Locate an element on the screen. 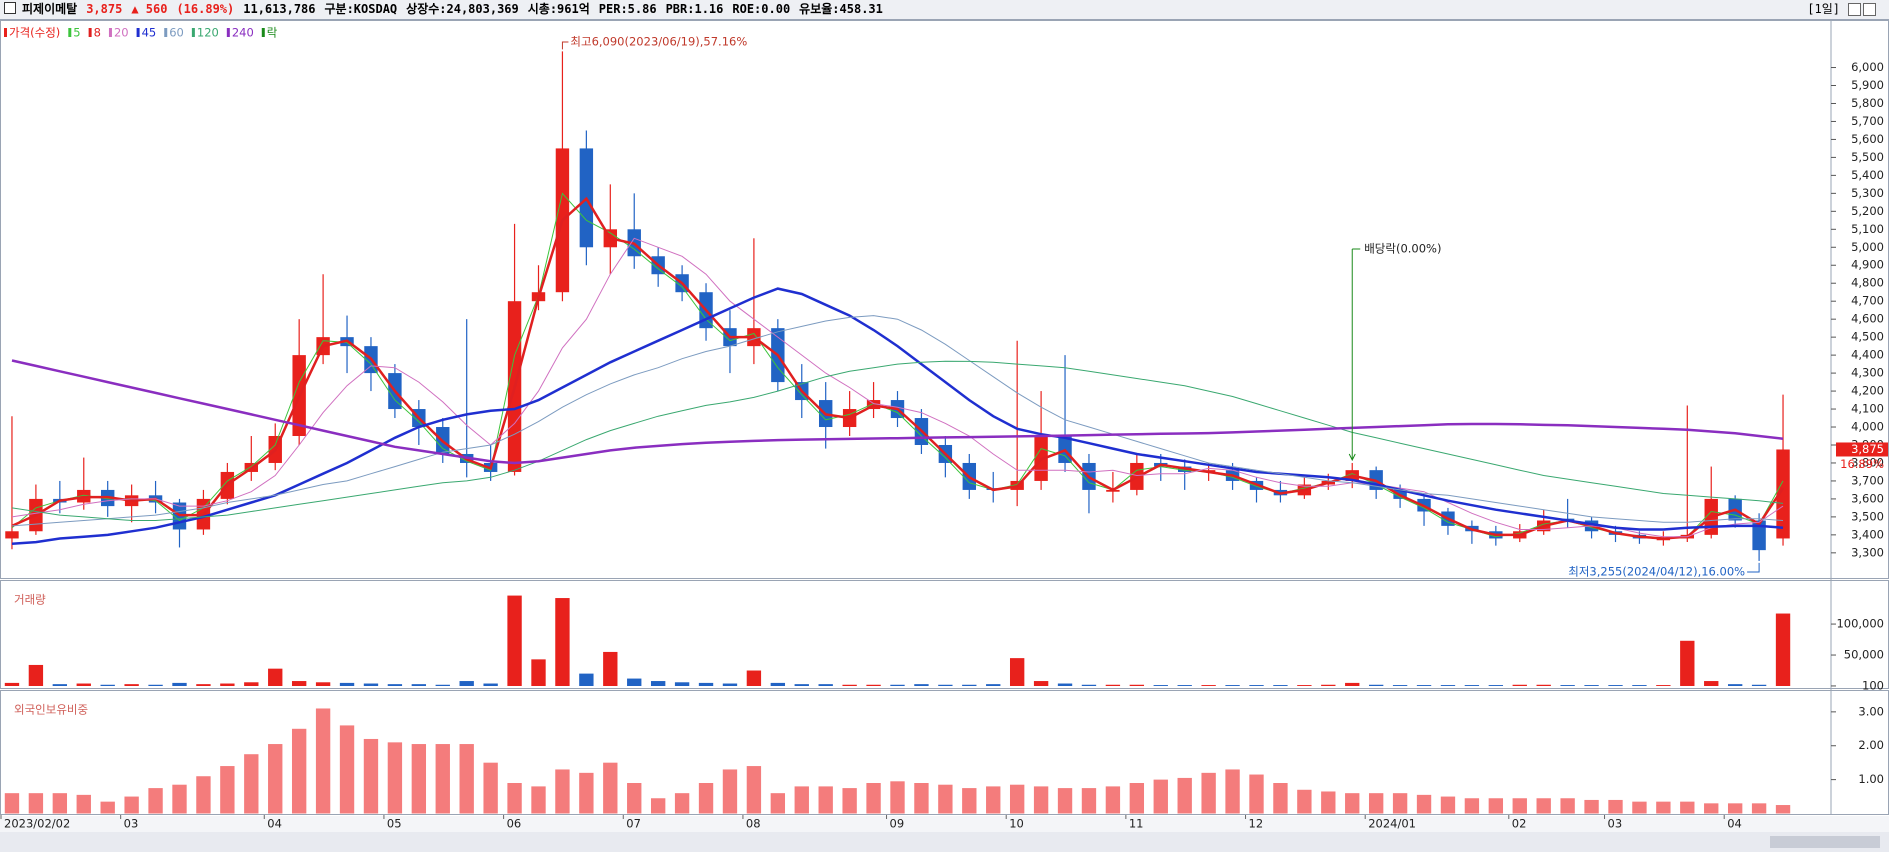 The height and width of the screenshot is (852, 1889). ma-line is located at coordinates (897, 412).